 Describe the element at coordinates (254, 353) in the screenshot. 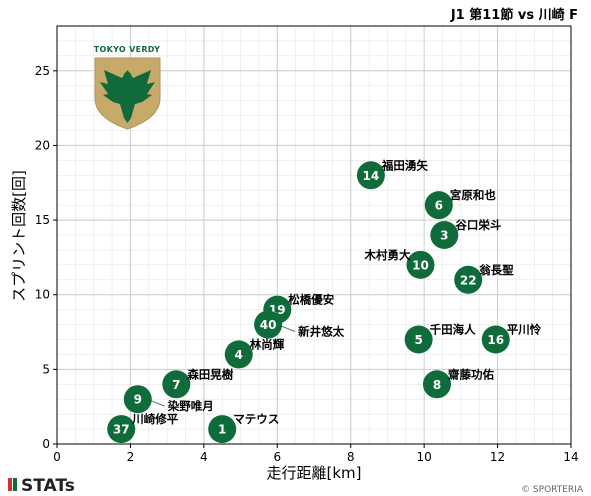

I see `player-point: 4 林尚輝` at that location.